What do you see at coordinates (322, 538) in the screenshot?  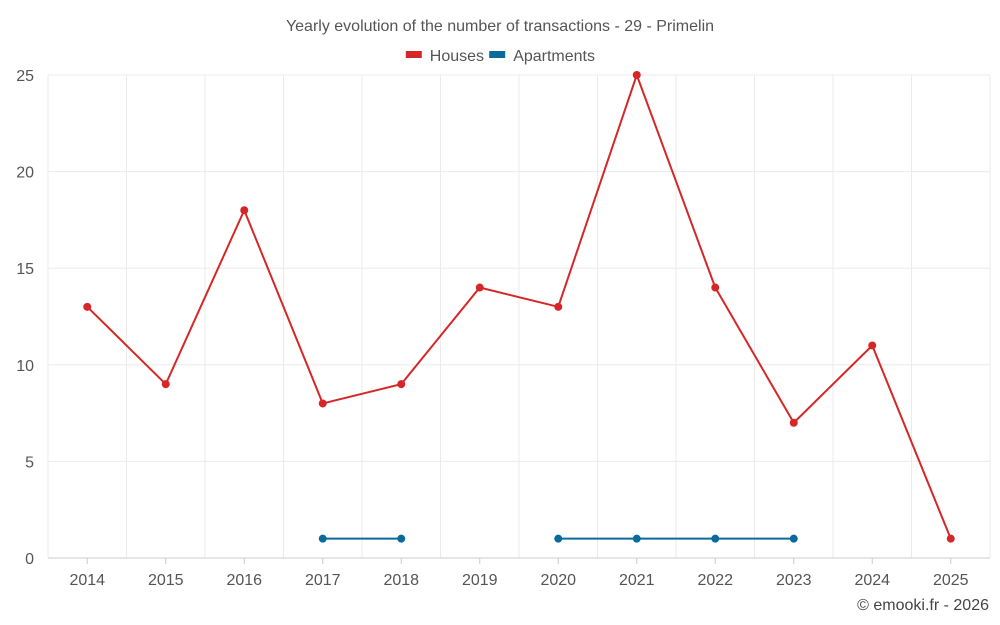 I see `apartments-point-2017` at bounding box center [322, 538].